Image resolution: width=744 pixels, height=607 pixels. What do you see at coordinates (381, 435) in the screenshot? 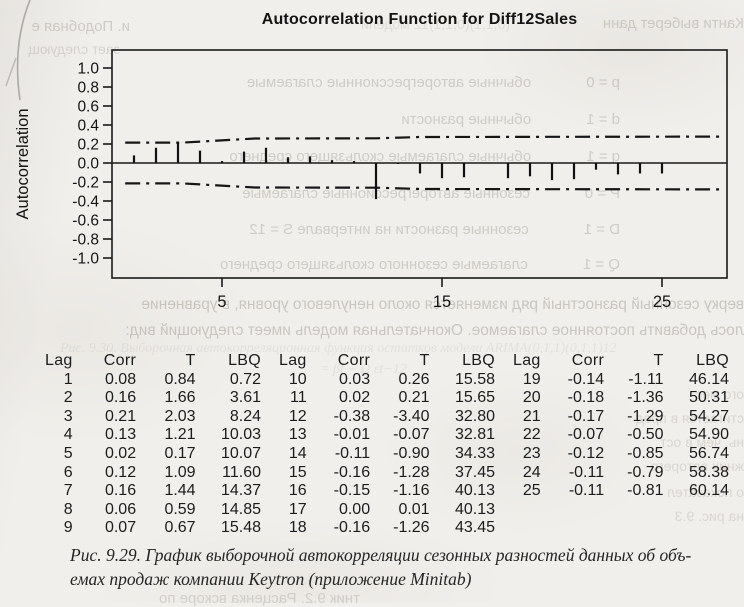
I see `table-row: 13 -0.01 -0.07 32.81` at bounding box center [381, 435].